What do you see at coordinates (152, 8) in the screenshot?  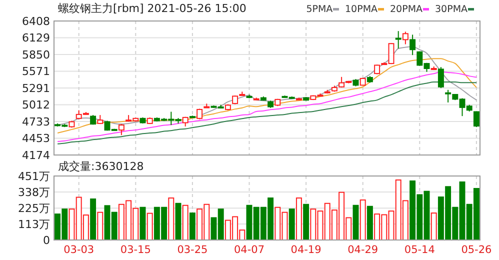 I see `chart-title: 螺纹钢主力[rbm] 2021-05-26 15:00` at bounding box center [152, 8].